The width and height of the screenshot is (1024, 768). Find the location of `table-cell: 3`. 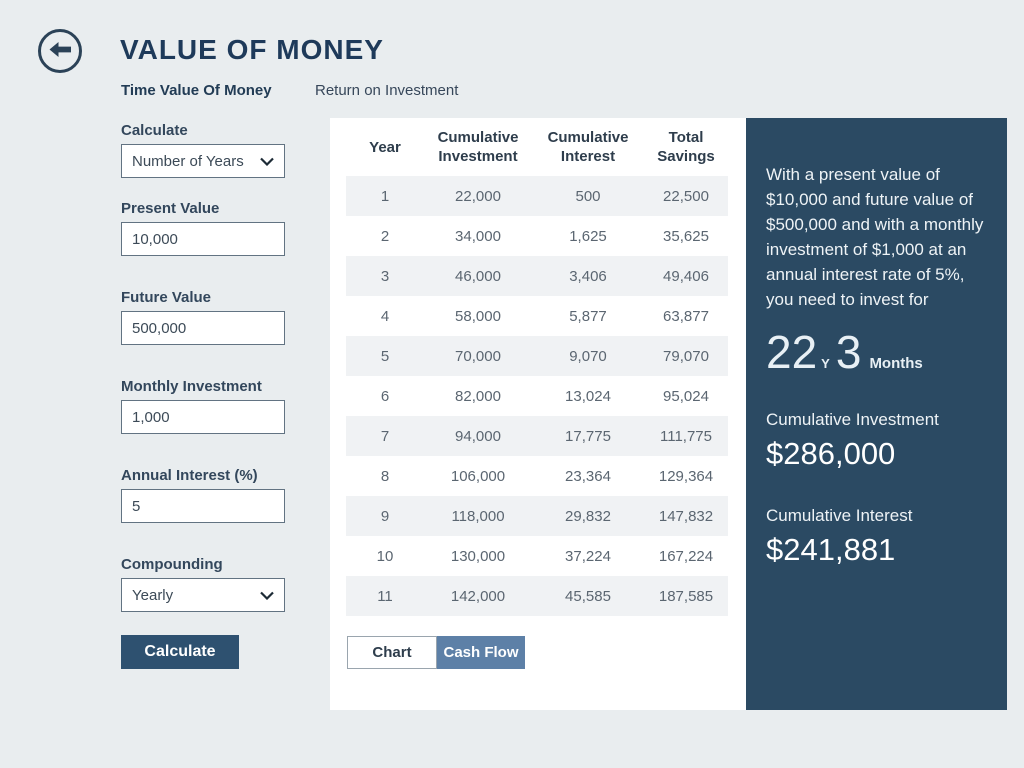

table-cell: 3 is located at coordinates (385, 276).